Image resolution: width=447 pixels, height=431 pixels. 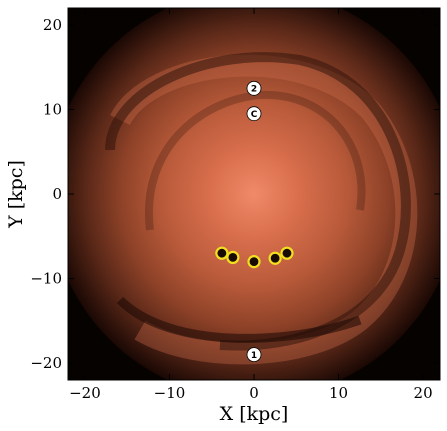 What do you see at coordinates (338, 393) in the screenshot?
I see `x-tick-label: 10` at bounding box center [338, 393].